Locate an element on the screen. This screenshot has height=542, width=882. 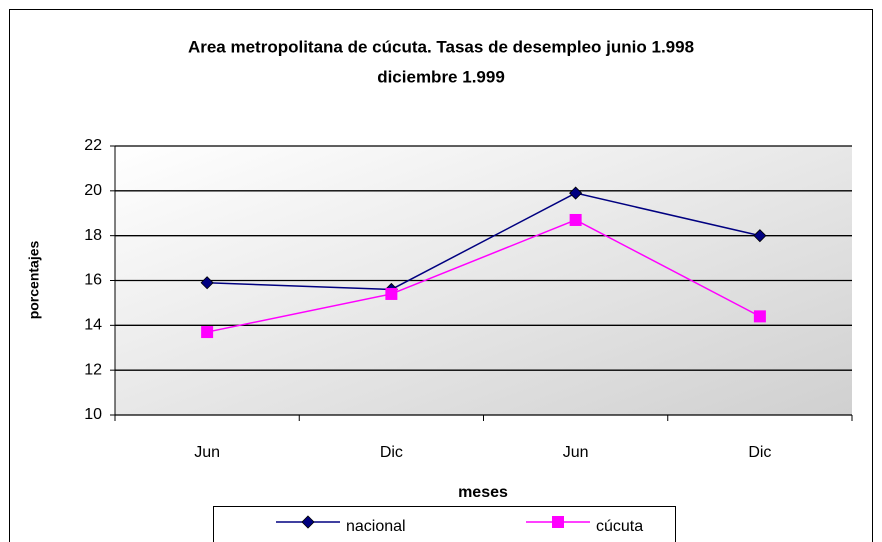
y-tick-label: 16 is located at coordinates (93, 280).